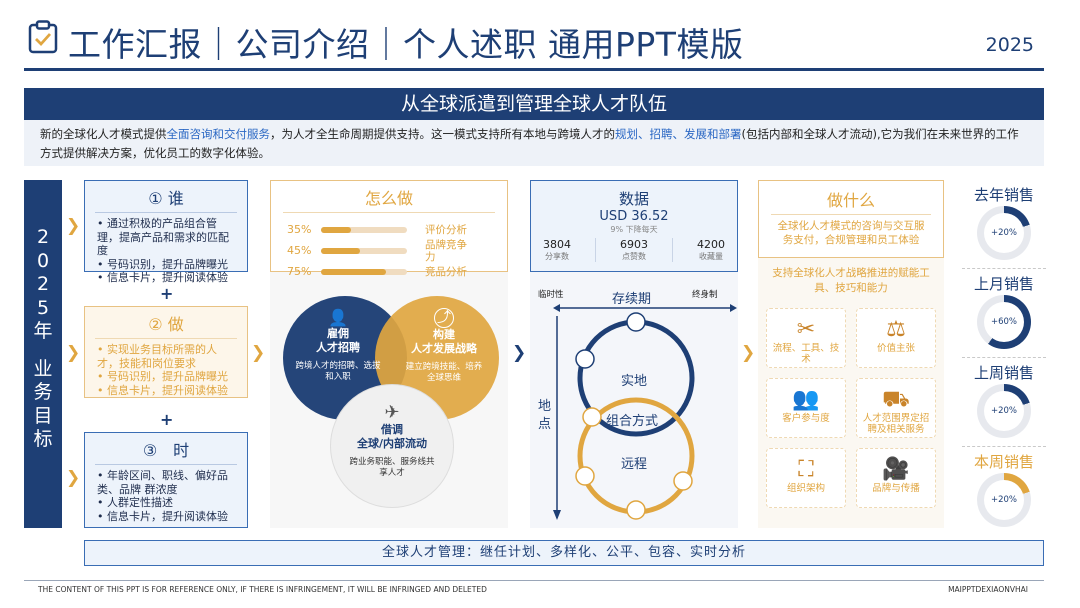 The image size is (1080, 608). Describe the element at coordinates (896, 424) in the screenshot. I see `tool-label: 人才范围界定招聘及相关服务` at that location.